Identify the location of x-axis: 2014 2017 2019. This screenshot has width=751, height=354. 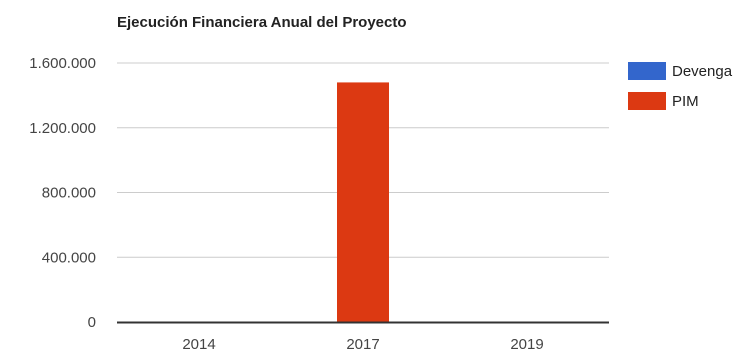
(363, 337).